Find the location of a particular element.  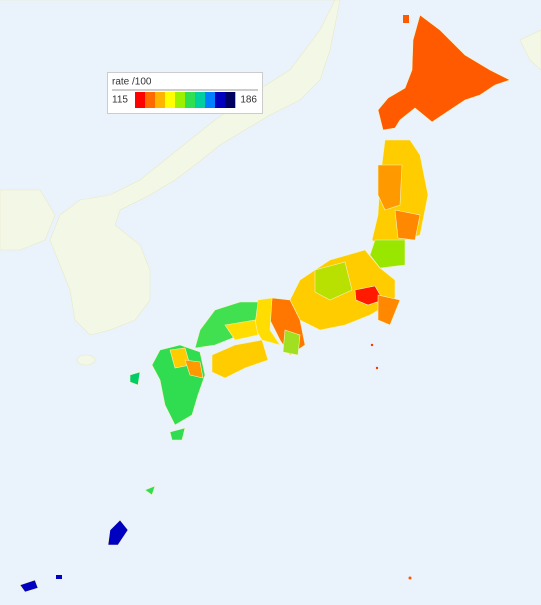

rishiri is located at coordinates (406, 19).